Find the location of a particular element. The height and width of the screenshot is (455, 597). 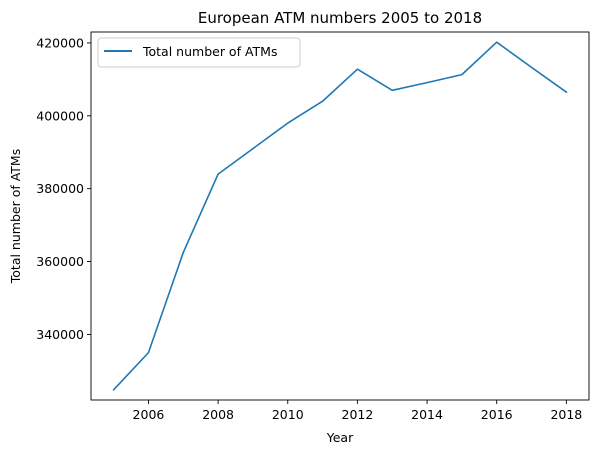

y-tick-label: 380000 is located at coordinates (60, 188).